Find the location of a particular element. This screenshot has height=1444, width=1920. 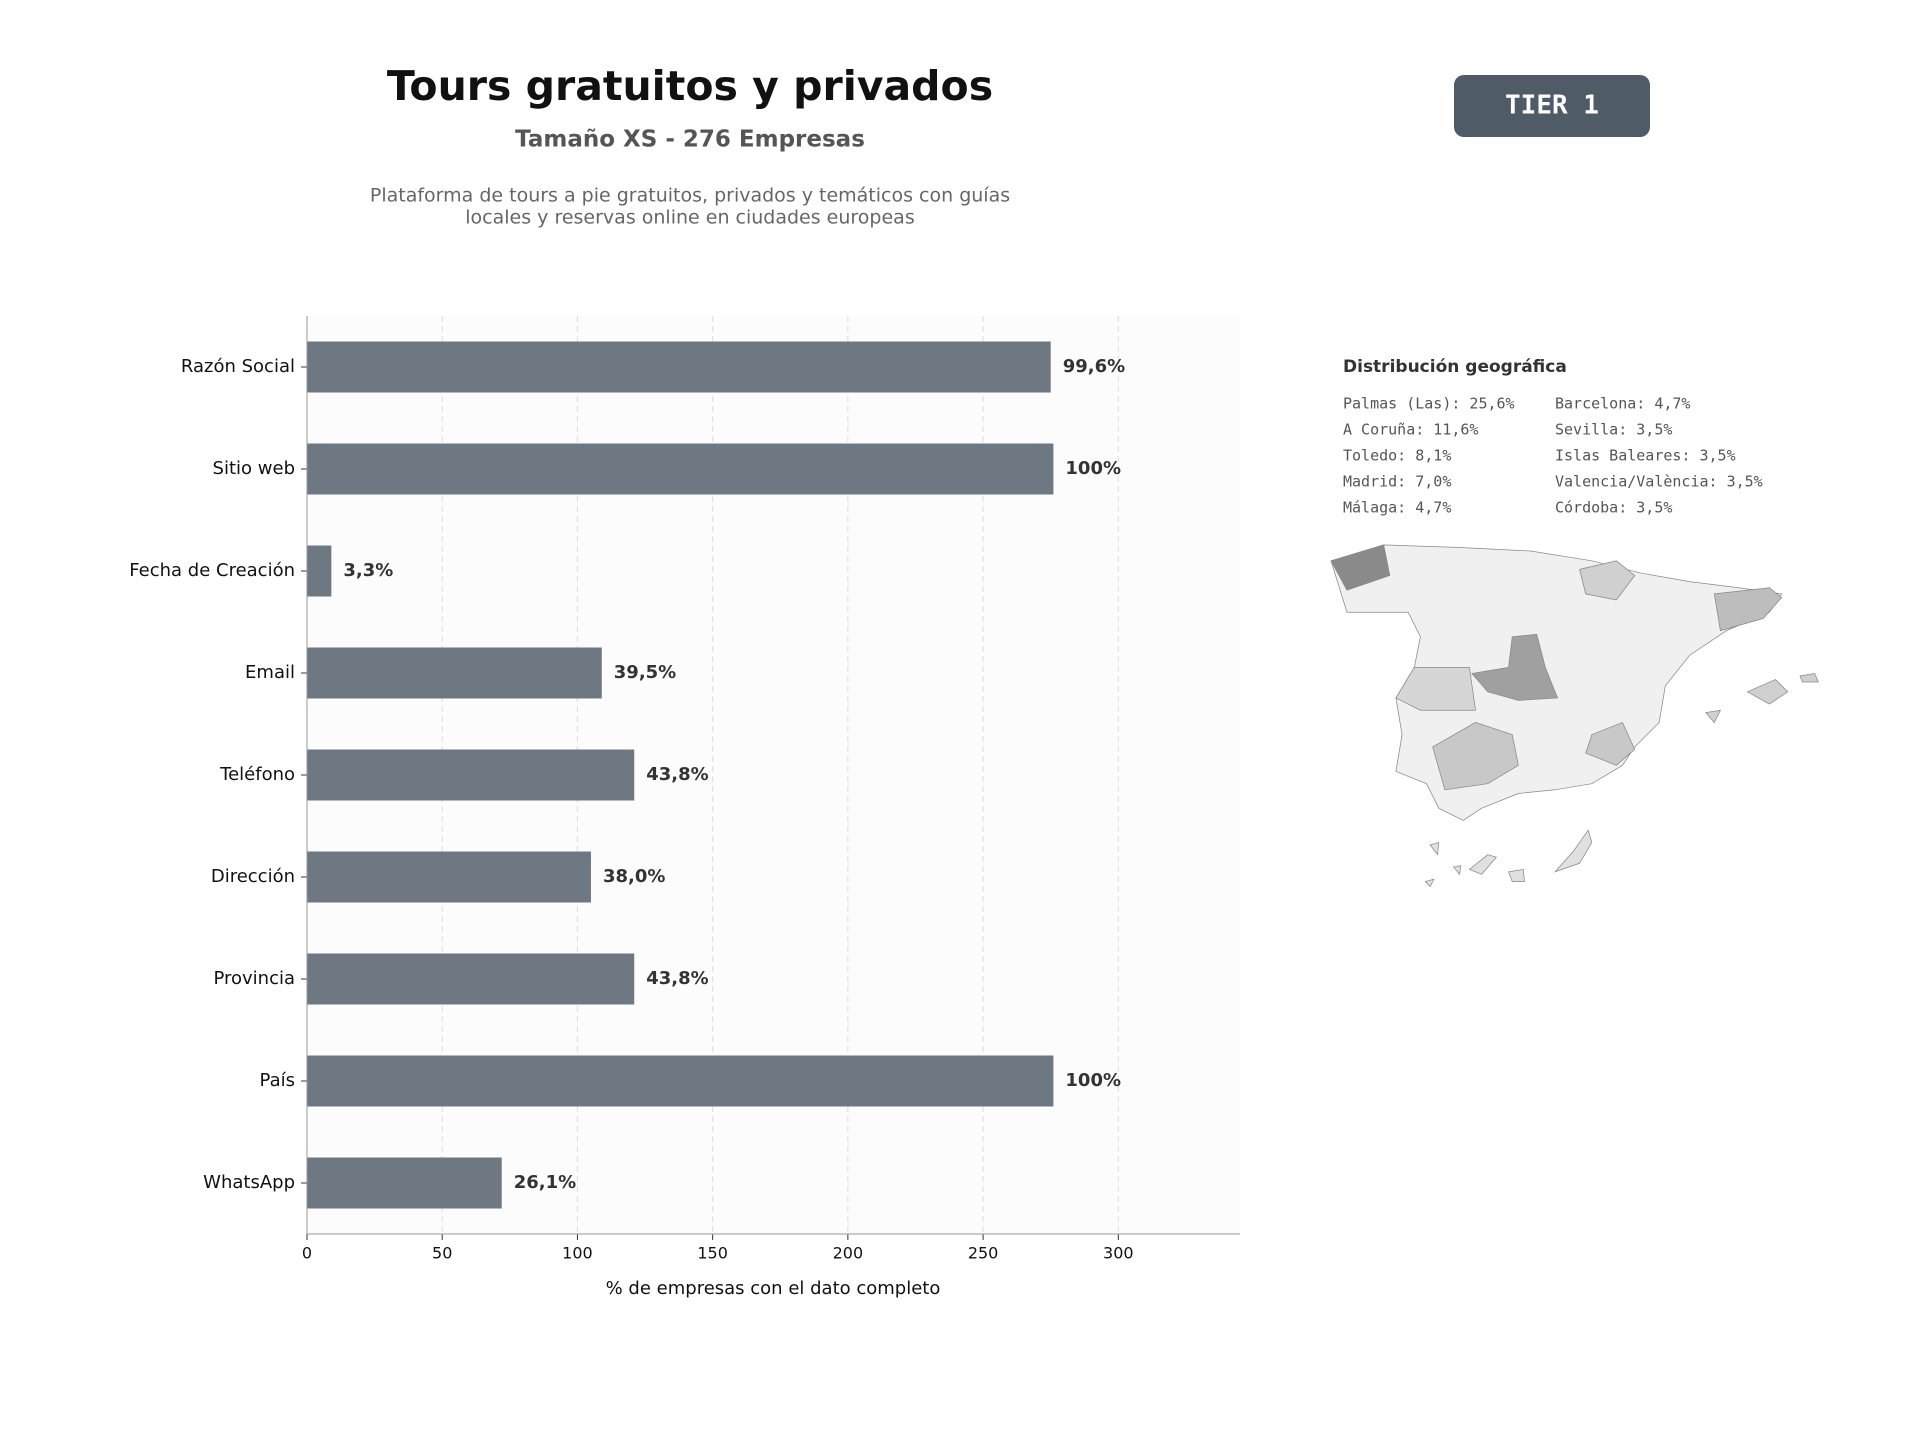

value-label: 3,3% is located at coordinates (368, 570).